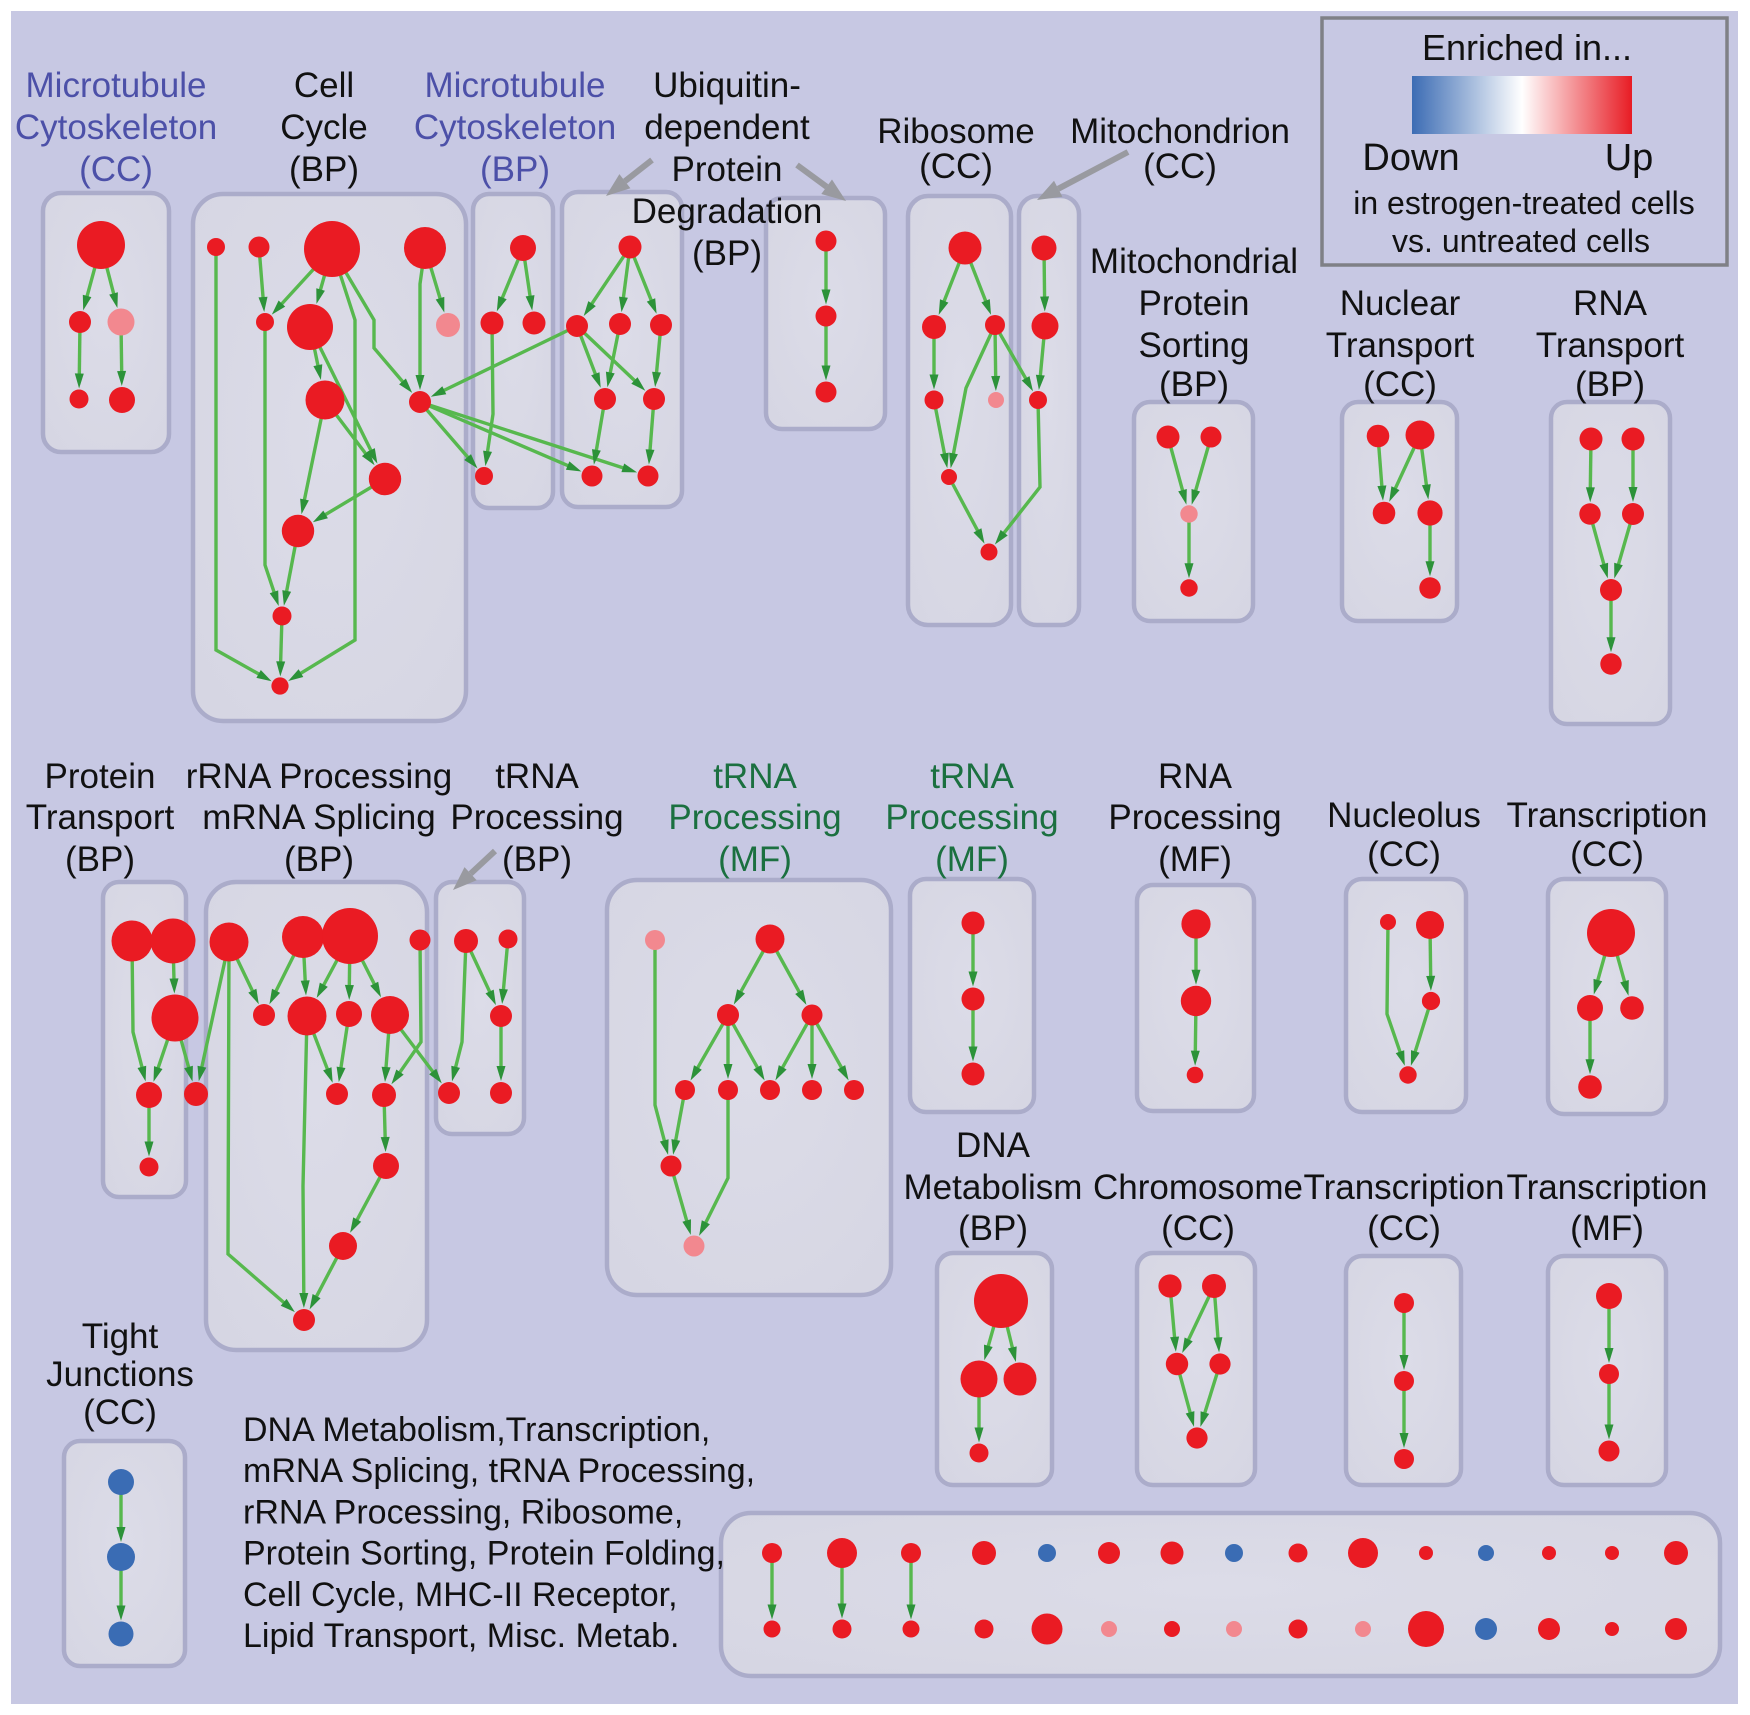 The width and height of the screenshot is (1750, 1715). I want to click on svg-text: dependent, so click(727, 127).